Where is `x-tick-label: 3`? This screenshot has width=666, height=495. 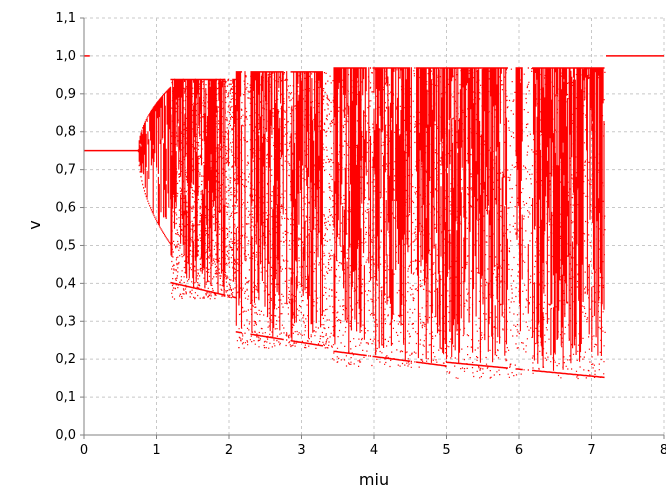
x-tick-label: 3 is located at coordinates (301, 450).